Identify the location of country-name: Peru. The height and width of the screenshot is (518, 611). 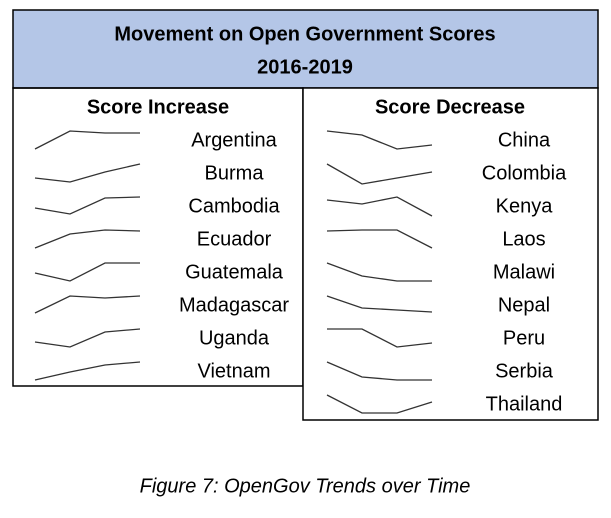
(524, 338).